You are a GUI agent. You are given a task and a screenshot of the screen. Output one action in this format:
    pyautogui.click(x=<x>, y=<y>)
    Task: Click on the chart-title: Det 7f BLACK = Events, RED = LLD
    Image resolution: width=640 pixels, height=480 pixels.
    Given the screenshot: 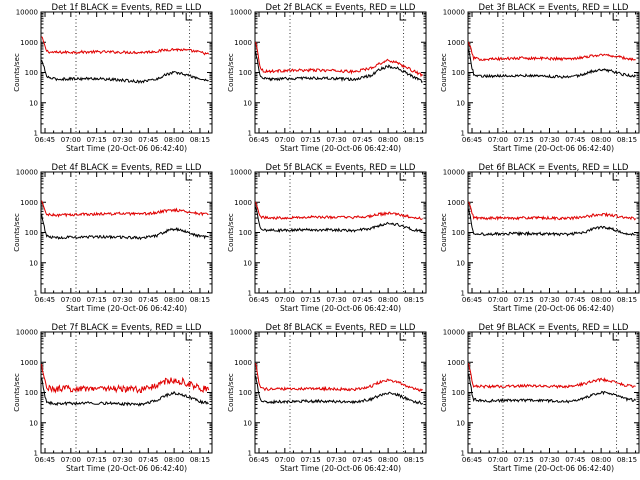 What is the action you would take?
    pyautogui.click(x=127, y=328)
    